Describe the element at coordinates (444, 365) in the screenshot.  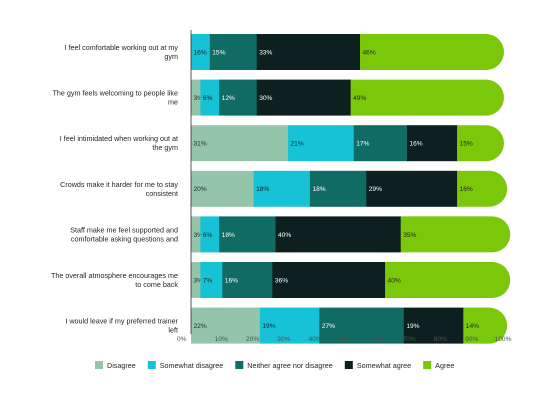
I see `legend-label: Agree` at that location.